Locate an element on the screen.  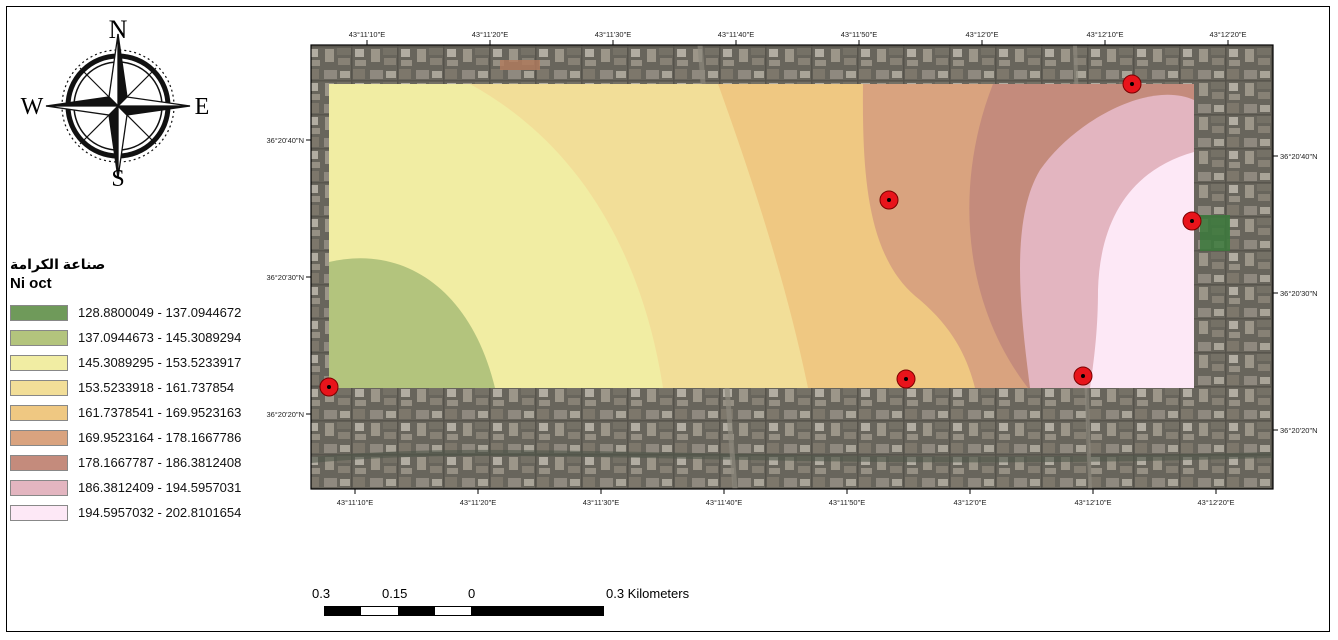
west-label: W is located at coordinates (32, 107).